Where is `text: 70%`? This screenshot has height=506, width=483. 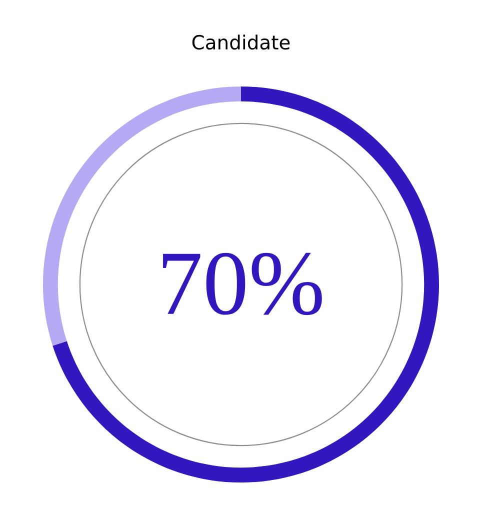 text: 70% is located at coordinates (242, 284).